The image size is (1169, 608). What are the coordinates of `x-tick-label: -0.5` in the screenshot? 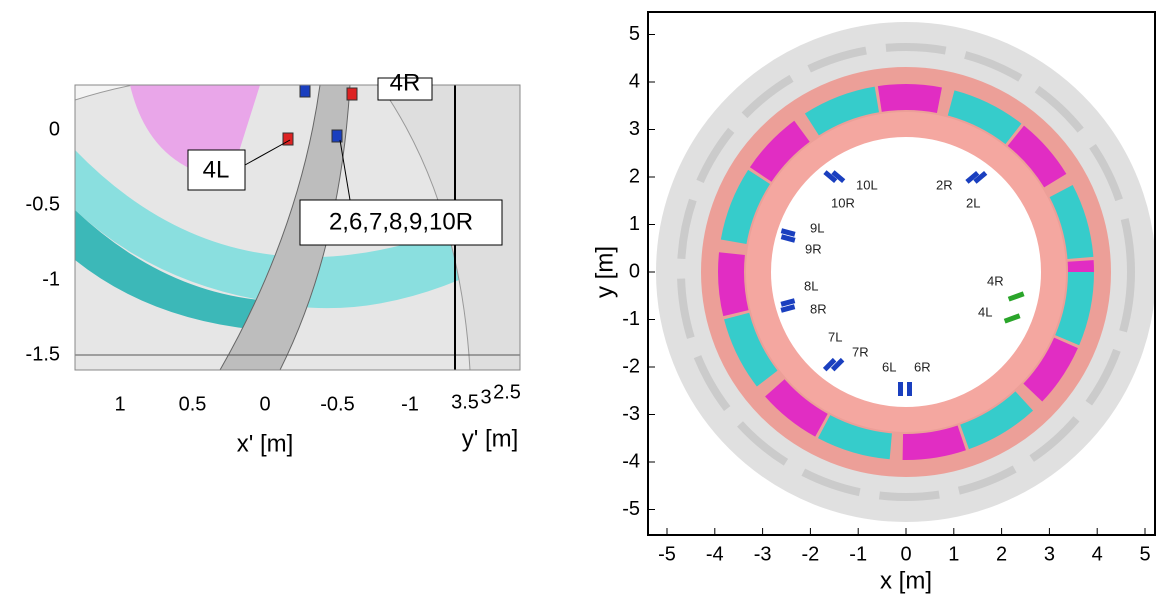 It's located at (337, 404).